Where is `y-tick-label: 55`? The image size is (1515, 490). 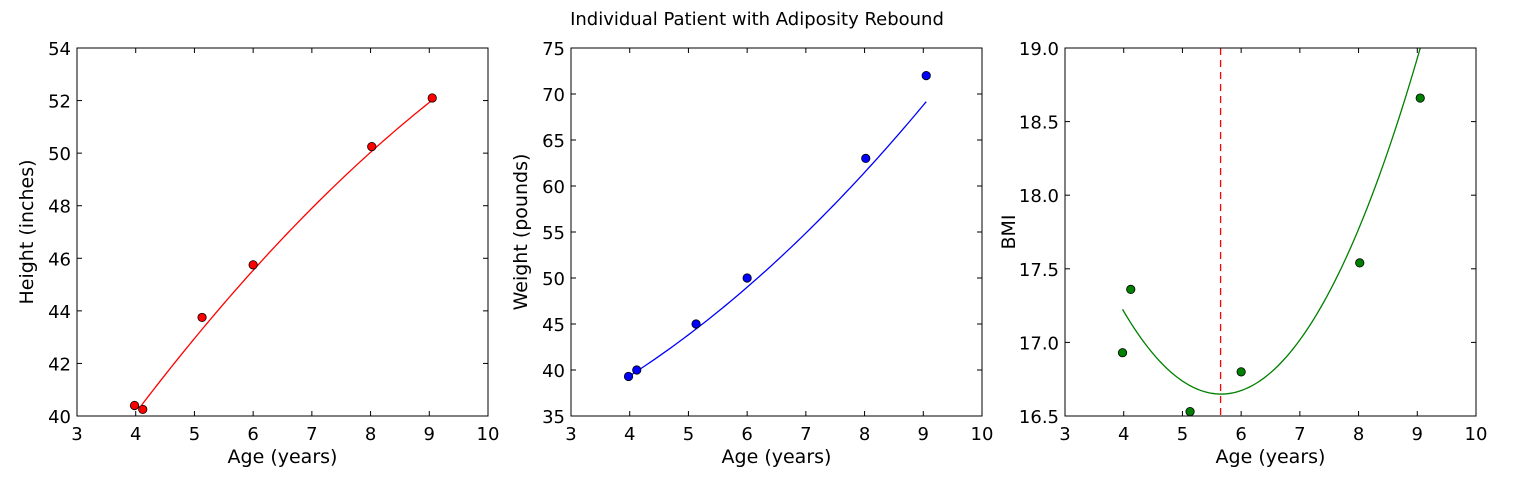
y-tick-label: 55 is located at coordinates (553, 233).